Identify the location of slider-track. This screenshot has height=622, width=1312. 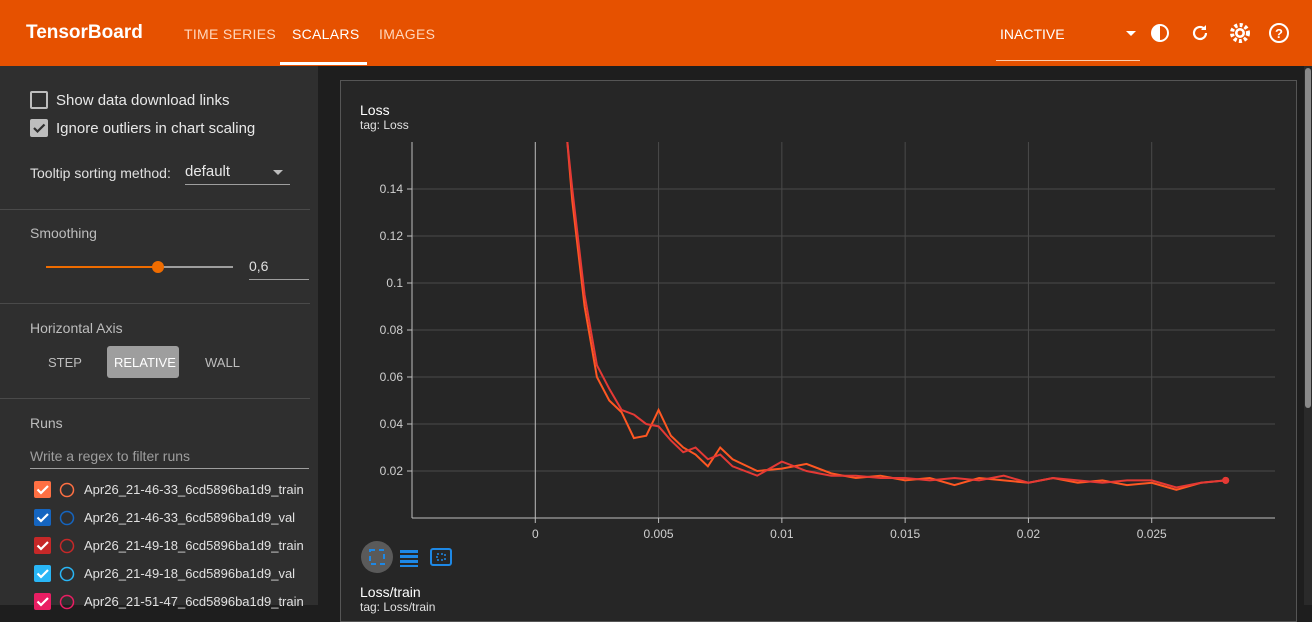
(195, 267).